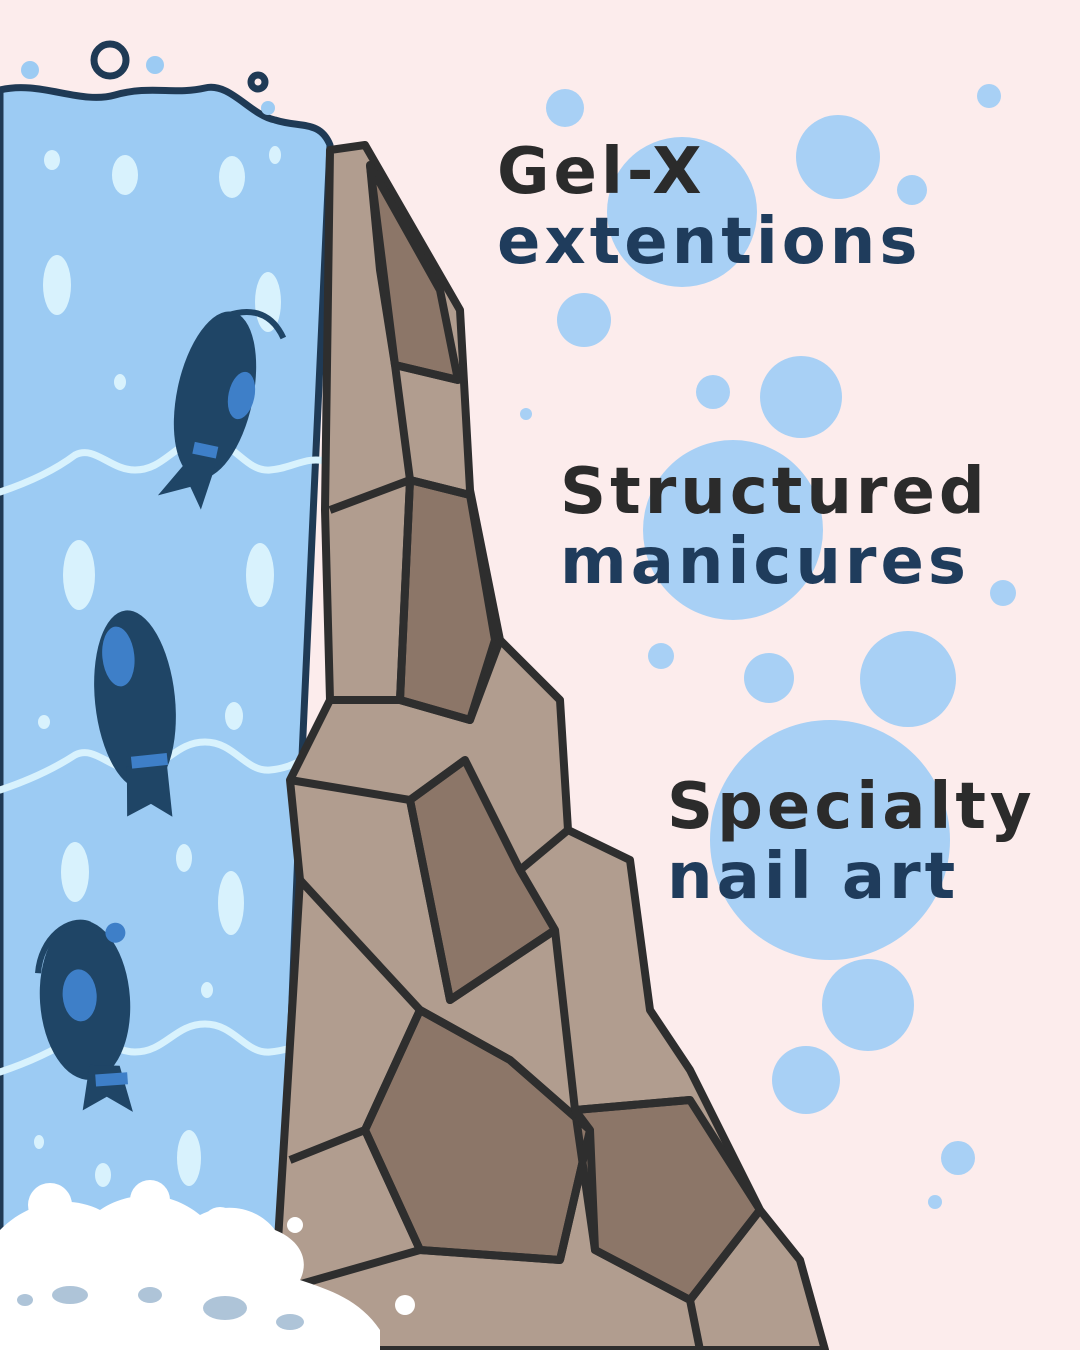 Image resolution: width=1080 pixels, height=1350 pixels. I want to click on service-subtitle: nail art, so click(813, 877).